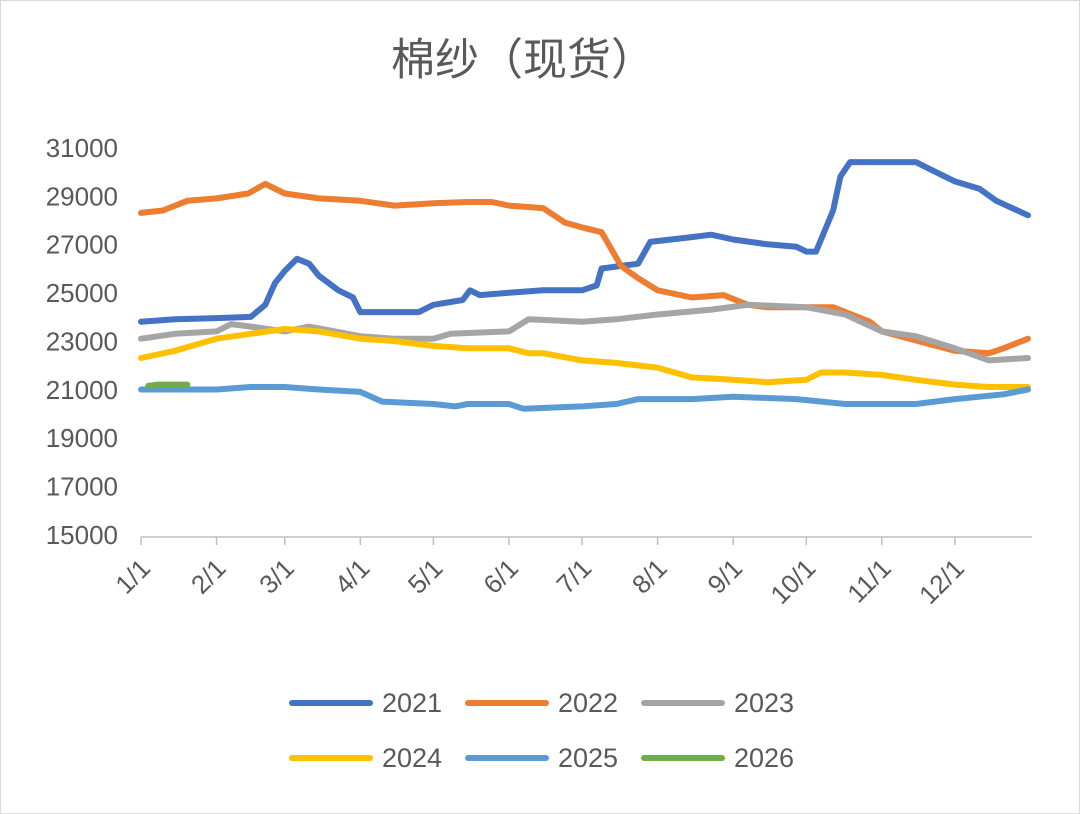 This screenshot has height=814, width=1080. Describe the element at coordinates (82, 438) in the screenshot. I see `y-tick-label: 19000` at that location.